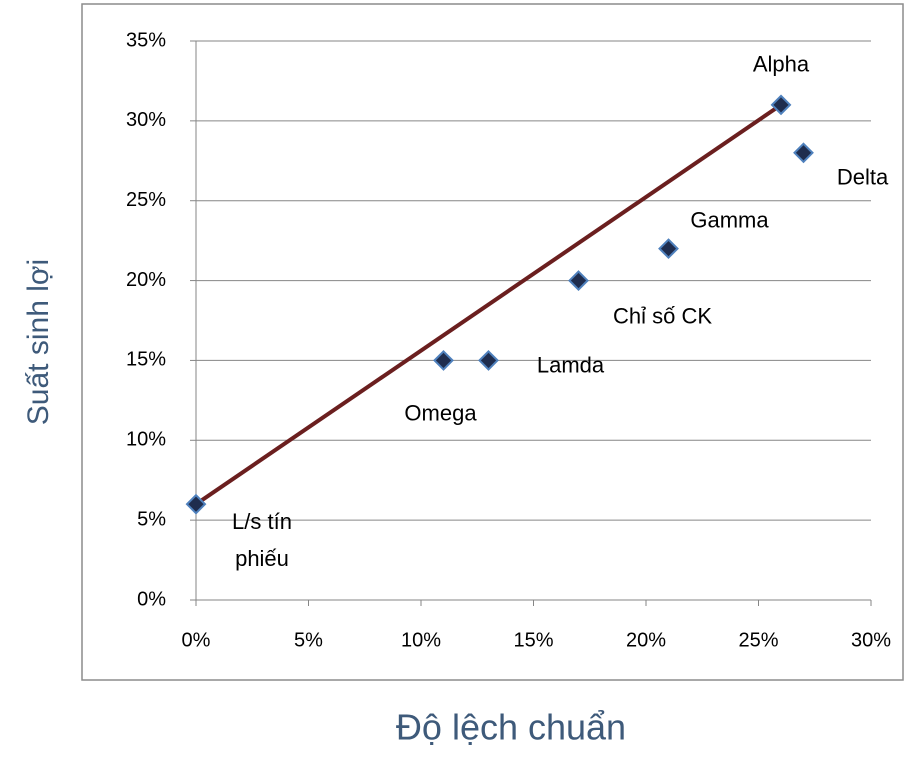  Describe the element at coordinates (262, 540) in the screenshot. I see `point-label: L/s tín phiếu` at that location.